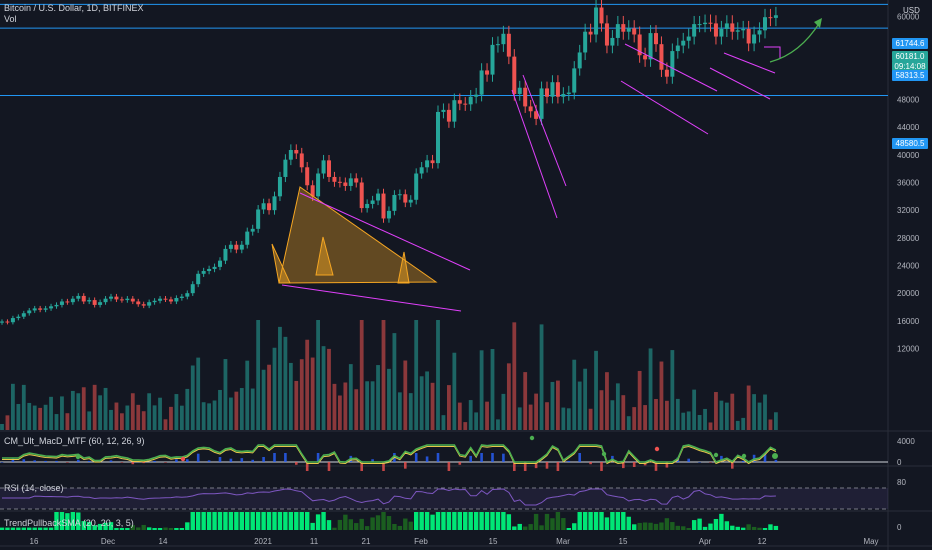  I want to click on support-price-tag-1: 58313.5, so click(910, 75).